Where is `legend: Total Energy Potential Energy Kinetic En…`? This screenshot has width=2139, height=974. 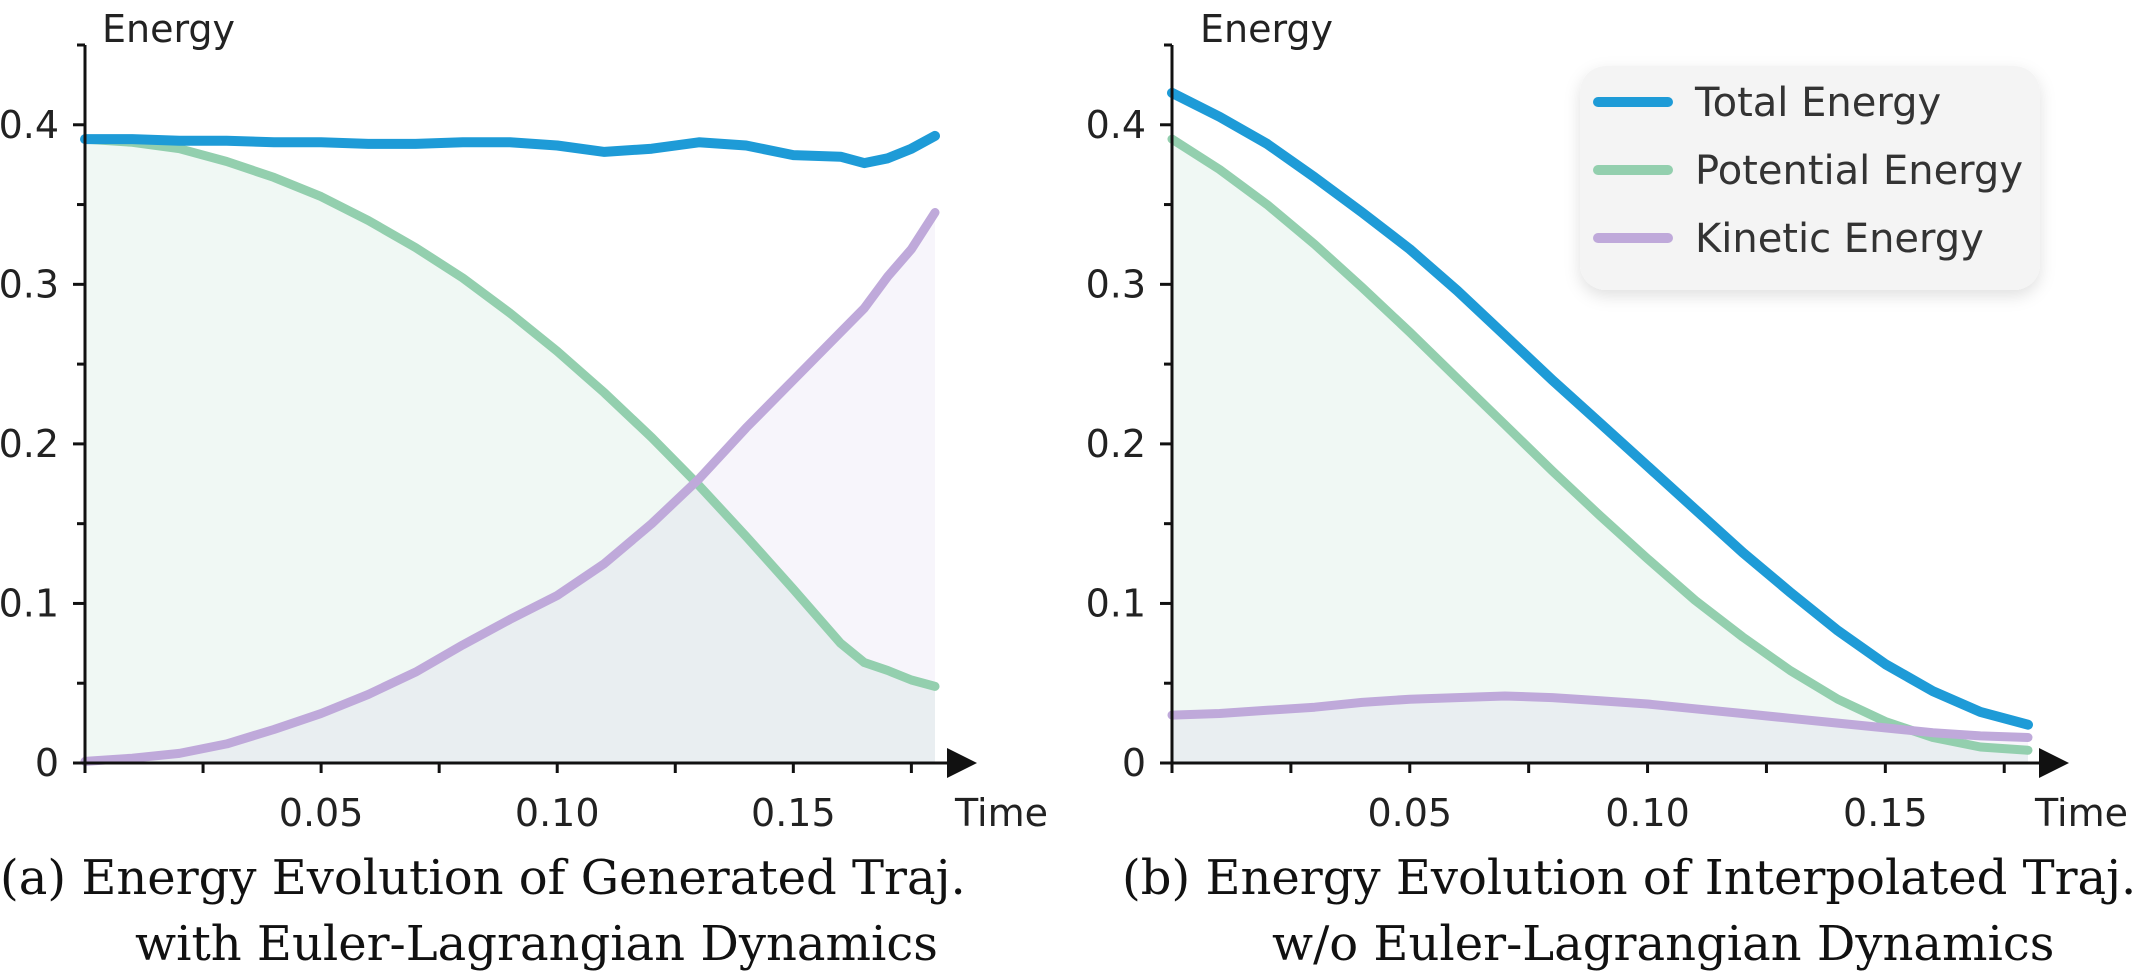 legend: Total Energy Potential Energy Kinetic En… is located at coordinates (1810, 178).